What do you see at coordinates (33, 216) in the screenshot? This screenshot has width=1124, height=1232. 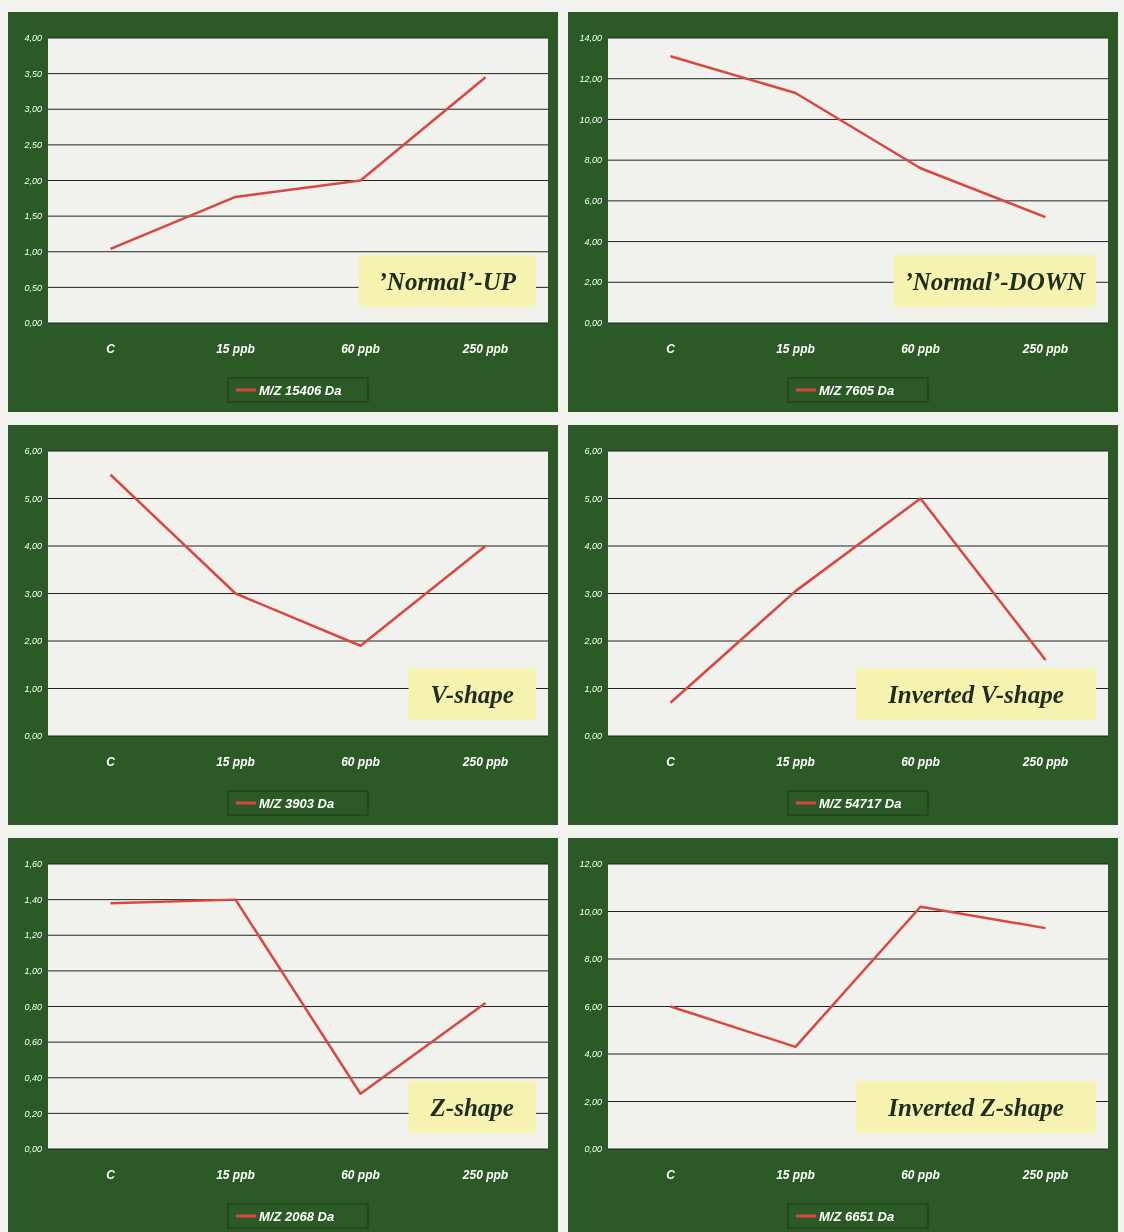 I see `y-tick-label: 1,50` at bounding box center [33, 216].